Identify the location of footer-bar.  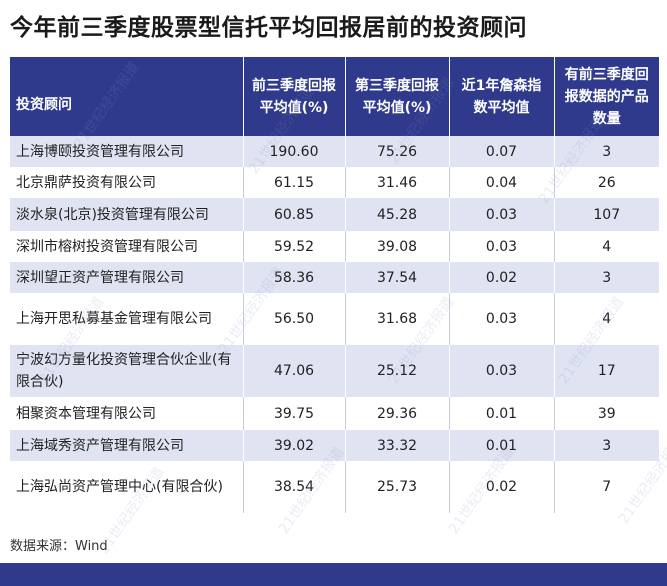
(333, 574).